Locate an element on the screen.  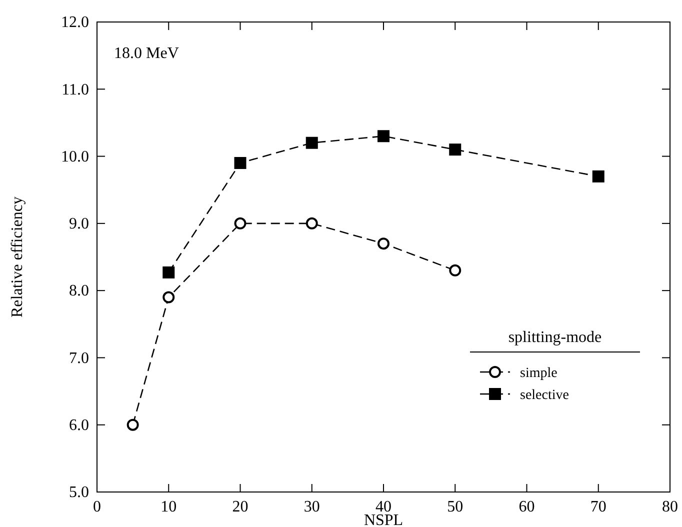
y-tick-label: 12.0 is located at coordinates (75, 23).